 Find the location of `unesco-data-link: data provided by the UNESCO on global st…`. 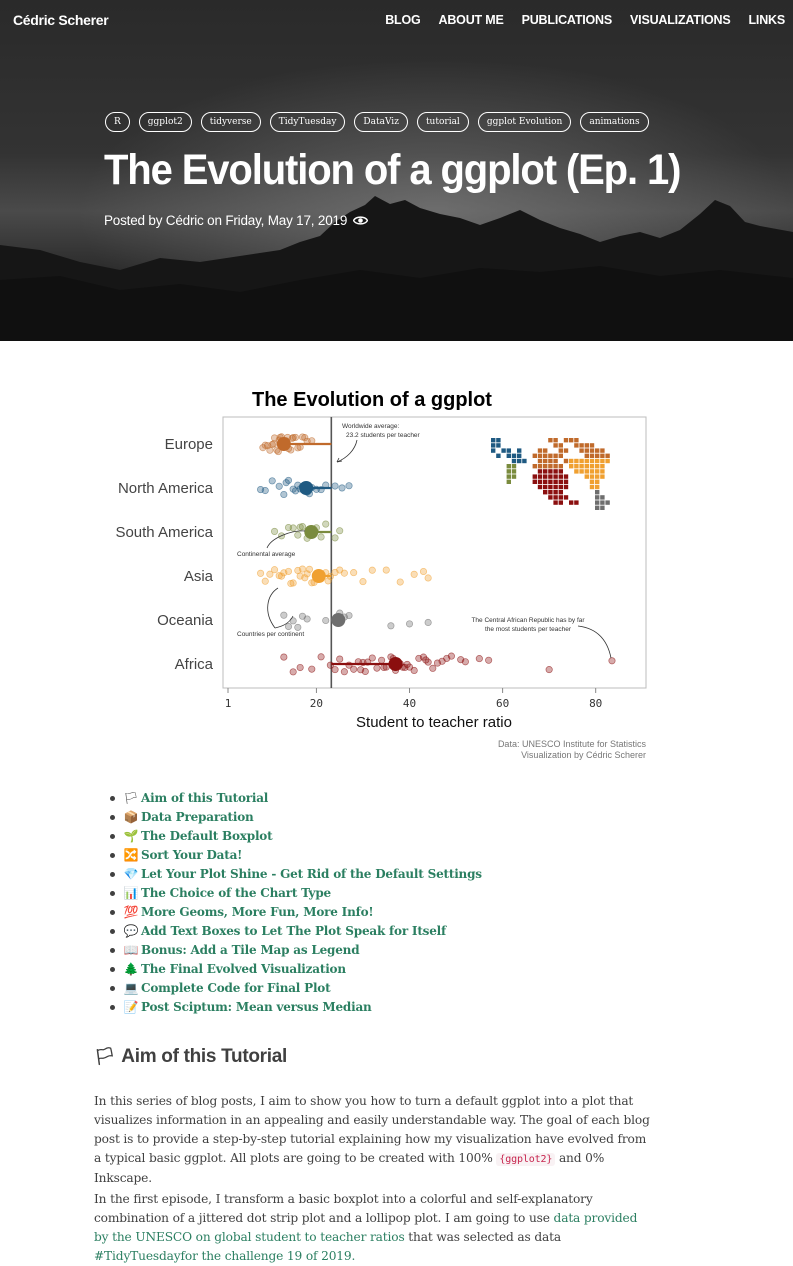

unesco-data-link: data provided by the UNESCO on global st… is located at coordinates (366, 1227).